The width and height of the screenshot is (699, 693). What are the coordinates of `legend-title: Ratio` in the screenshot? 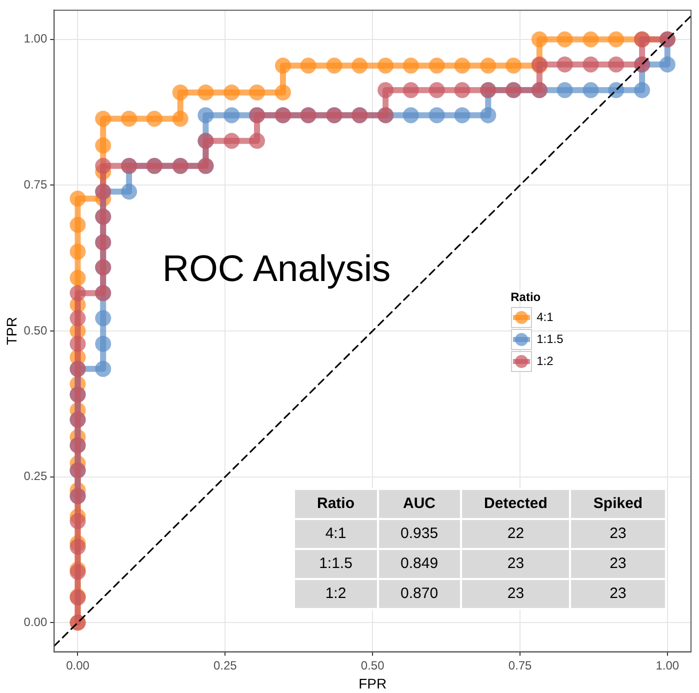 It's located at (526, 297).